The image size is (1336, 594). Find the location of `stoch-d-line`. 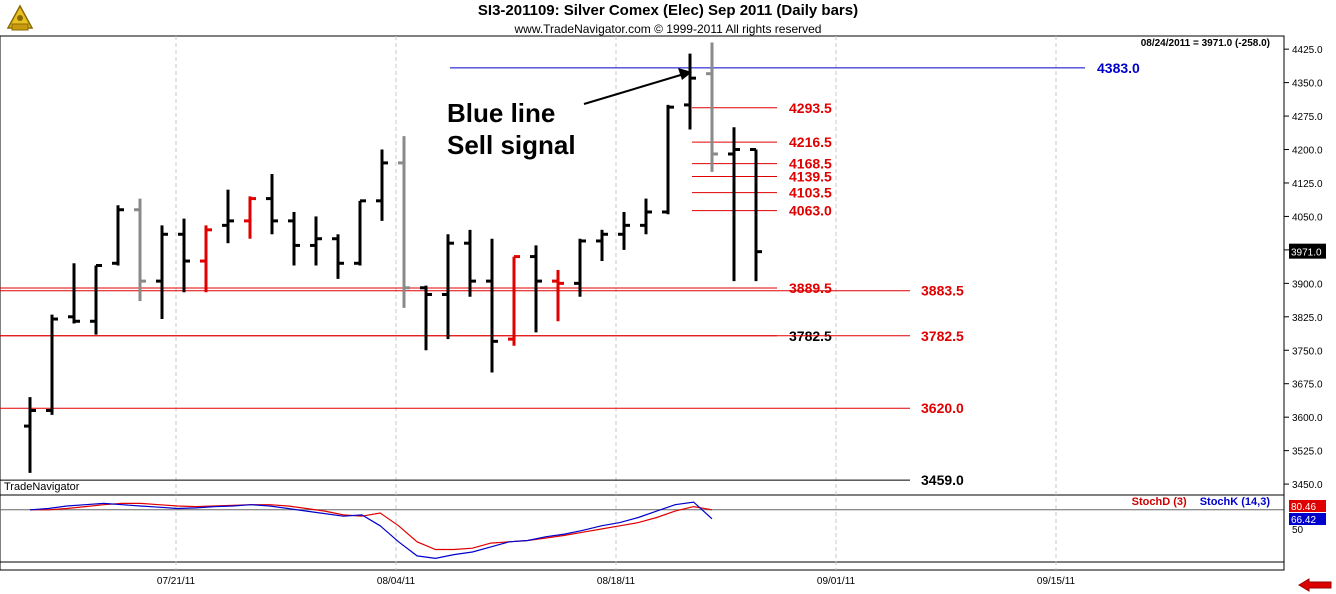

stoch-d-line is located at coordinates (371, 526).